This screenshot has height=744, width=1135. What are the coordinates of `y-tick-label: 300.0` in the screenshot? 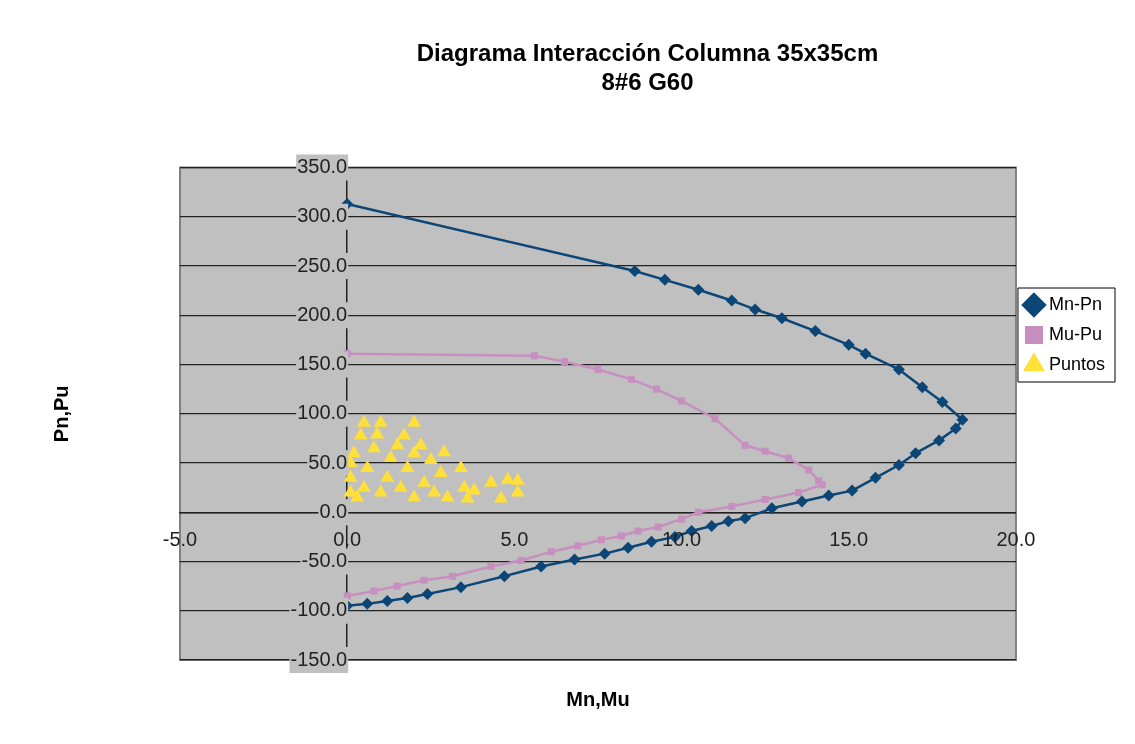 It's located at (322, 215).